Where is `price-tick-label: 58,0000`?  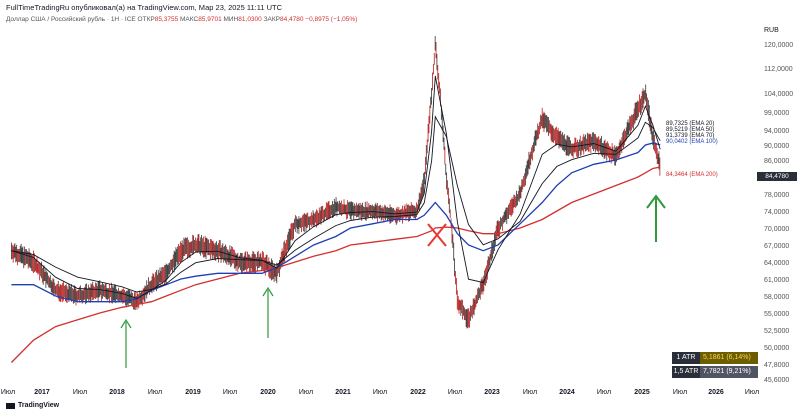 price-tick-label: 58,0000 is located at coordinates (776, 297).